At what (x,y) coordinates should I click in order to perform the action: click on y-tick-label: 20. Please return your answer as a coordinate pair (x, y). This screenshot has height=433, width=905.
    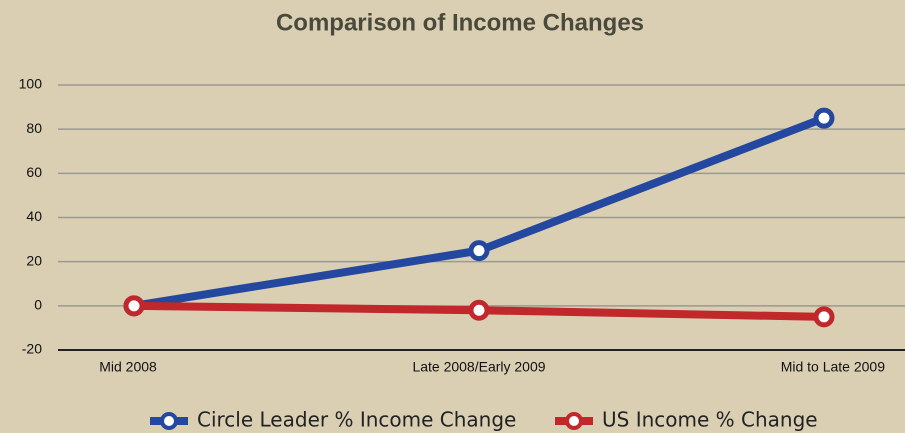
    Looking at the image, I should click on (34, 260).